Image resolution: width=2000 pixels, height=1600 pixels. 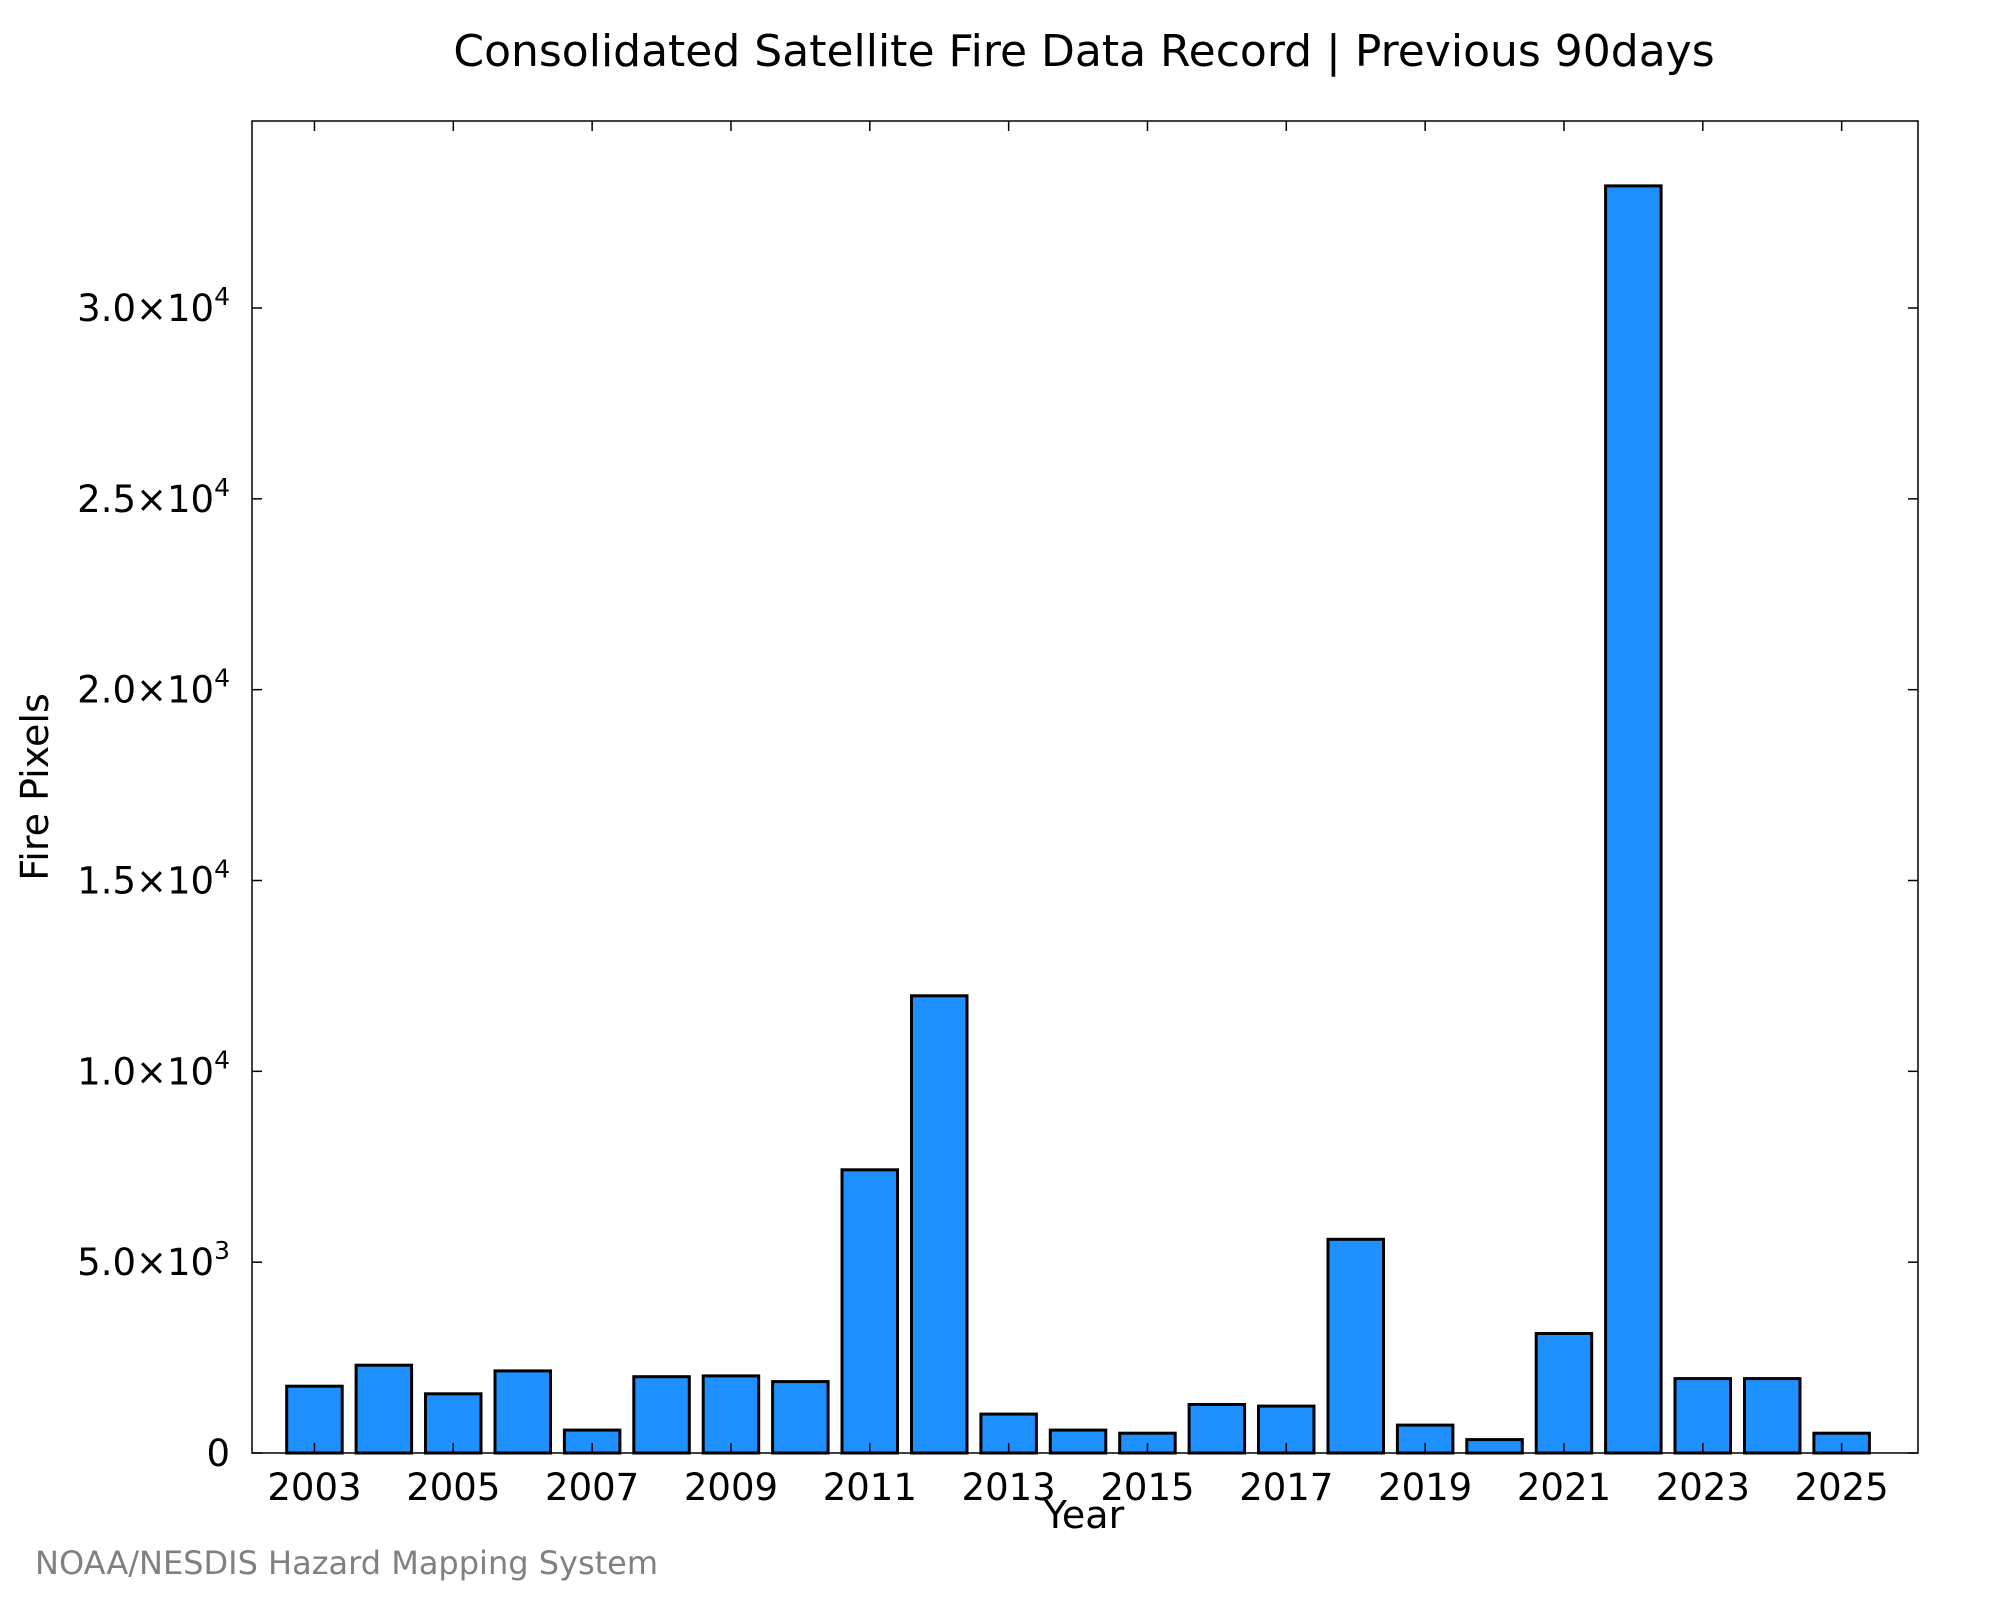 I want to click on x-tick-label-2003: 2003, so click(x=314, y=1487).